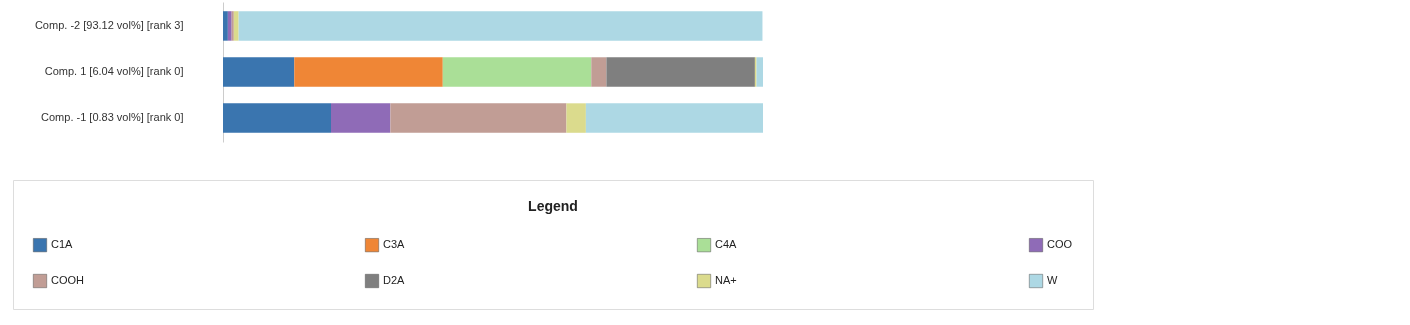 The image size is (1410, 325). I want to click on y-tick-label: Comp. -1 [0.83 vol%] [rank 0], so click(112, 117).